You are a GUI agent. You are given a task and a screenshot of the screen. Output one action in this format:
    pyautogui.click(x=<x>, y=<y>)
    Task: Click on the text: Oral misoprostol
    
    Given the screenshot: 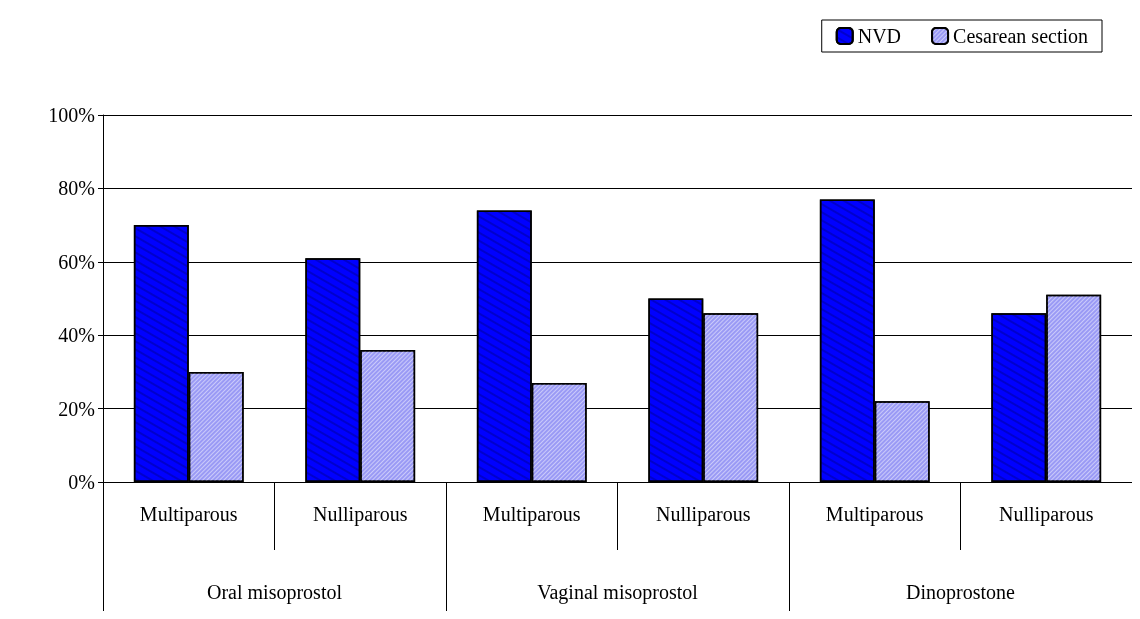 What is the action you would take?
    pyautogui.click(x=275, y=592)
    